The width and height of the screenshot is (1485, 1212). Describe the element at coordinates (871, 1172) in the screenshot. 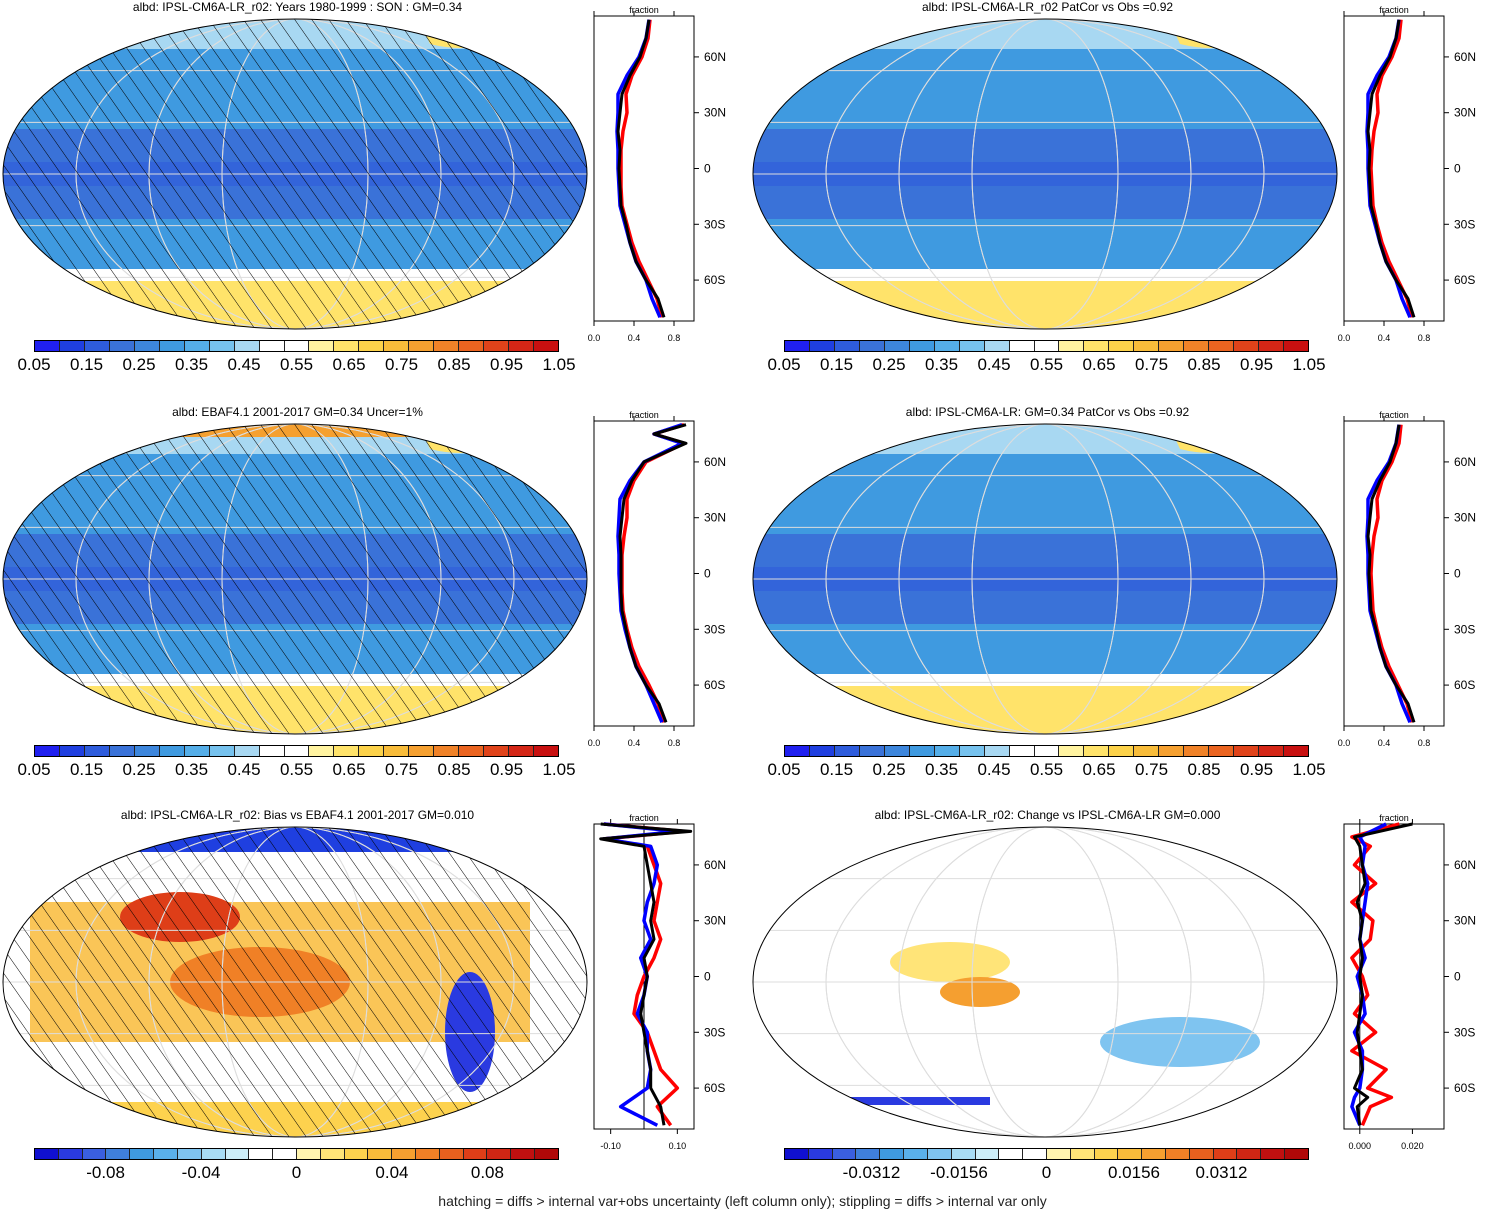

I see `colorbar-tick-label: -0.0312` at that location.